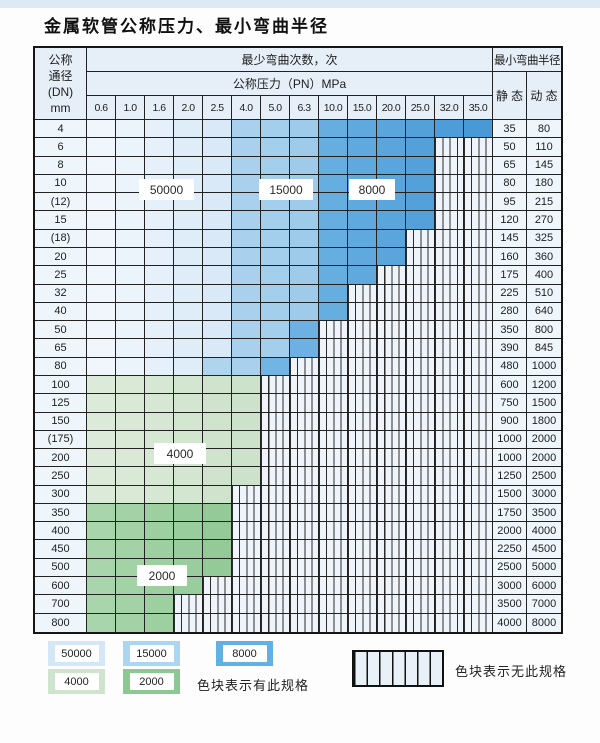 This screenshot has height=743, width=600. What do you see at coordinates (510, 257) in the screenshot?
I see `static-cell: 160` at bounding box center [510, 257].